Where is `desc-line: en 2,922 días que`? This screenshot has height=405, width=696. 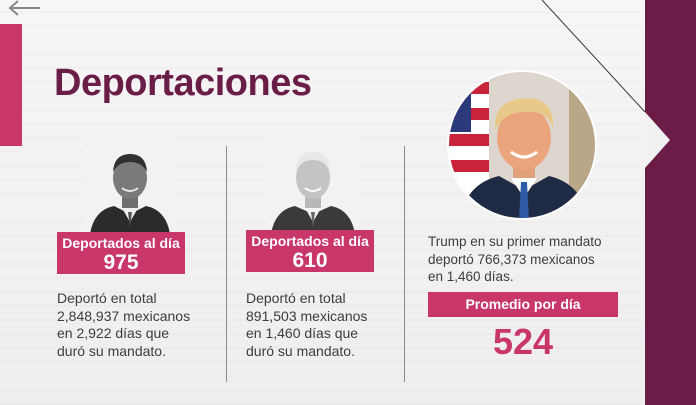
desc-line: en 2,922 días que is located at coordinates (113, 333).